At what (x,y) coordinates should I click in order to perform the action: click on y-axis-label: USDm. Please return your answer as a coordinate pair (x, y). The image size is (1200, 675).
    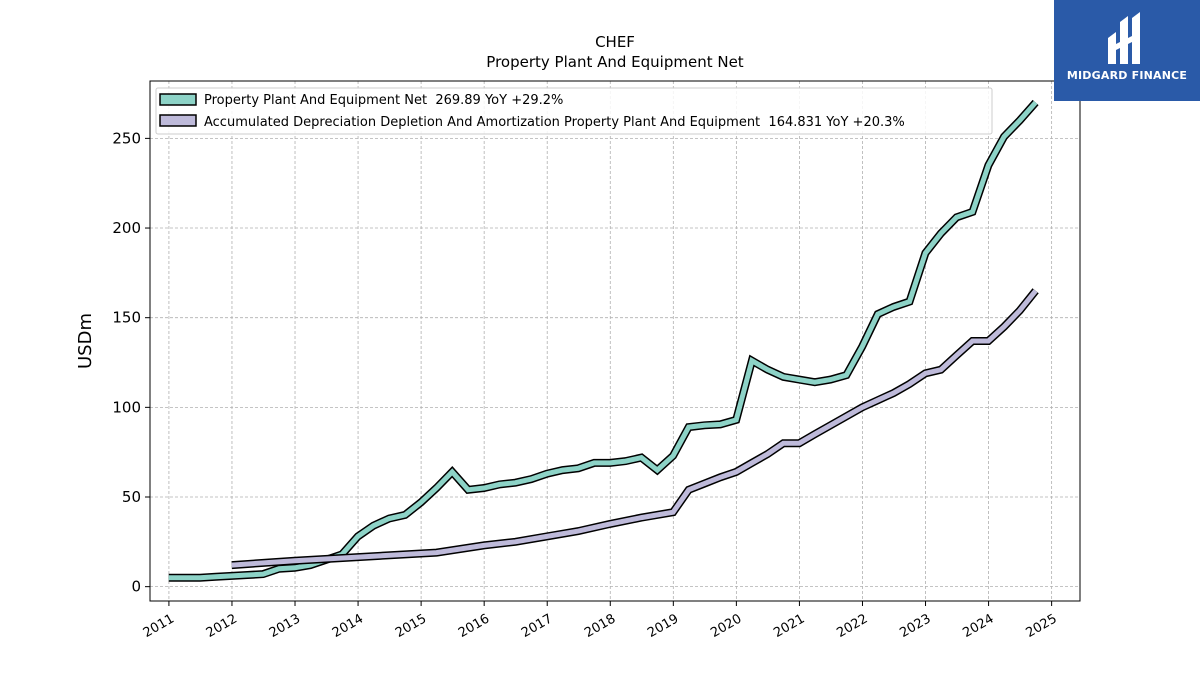
    Looking at the image, I should click on (85, 341).